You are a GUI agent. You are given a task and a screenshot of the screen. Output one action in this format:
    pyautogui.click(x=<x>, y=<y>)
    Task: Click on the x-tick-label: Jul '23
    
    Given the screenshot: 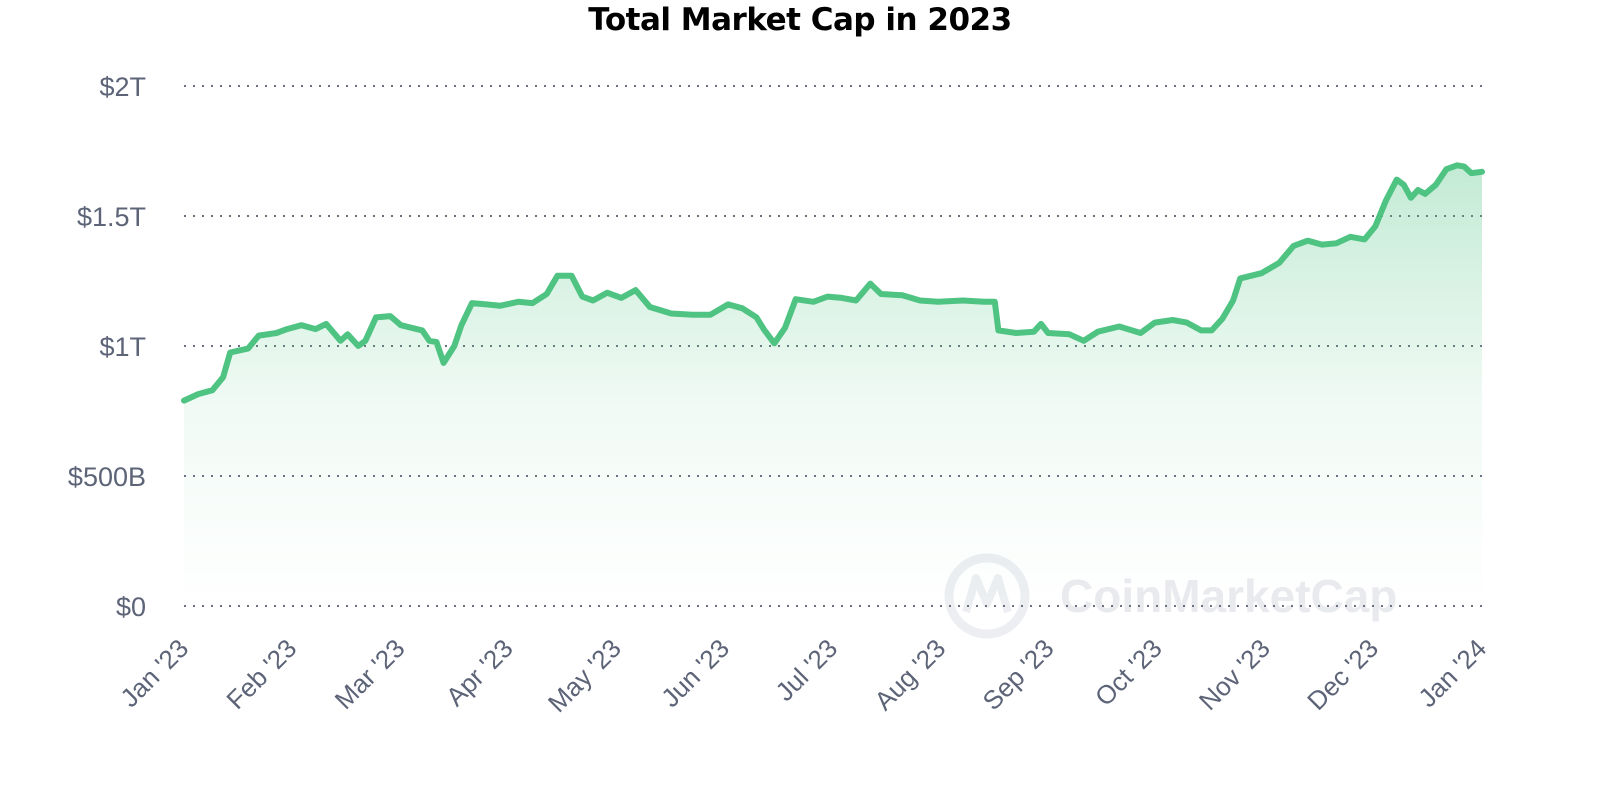 What is the action you would take?
    pyautogui.click(x=806, y=670)
    